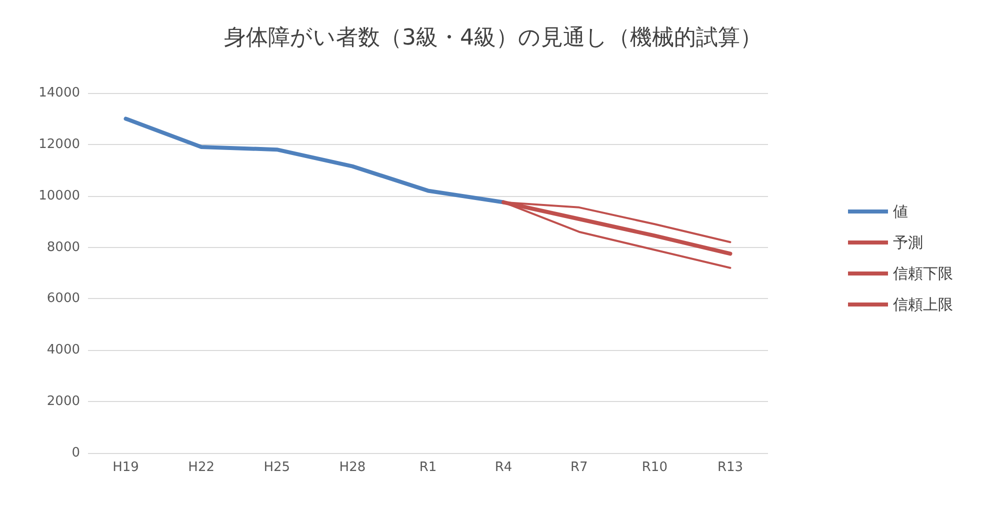  I want to click on legend-label: 値, so click(900, 211).